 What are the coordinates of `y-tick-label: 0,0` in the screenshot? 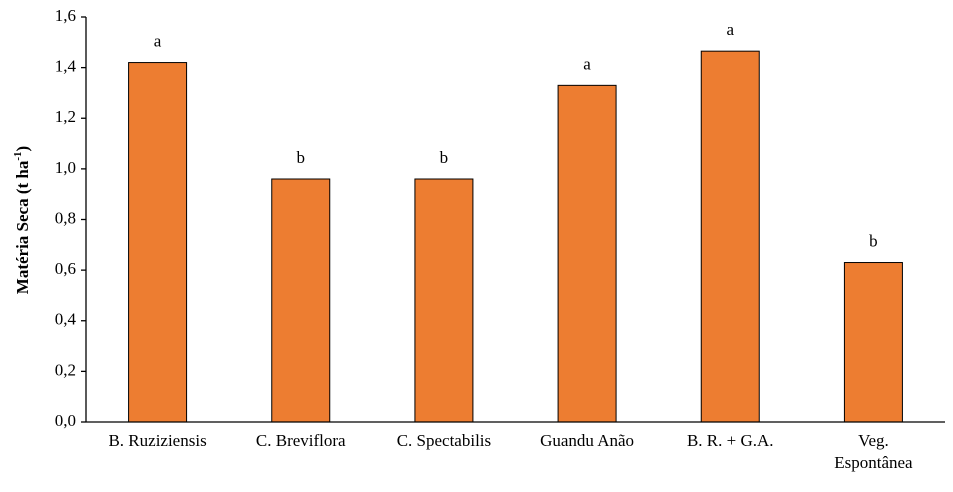 It's located at (65, 420).